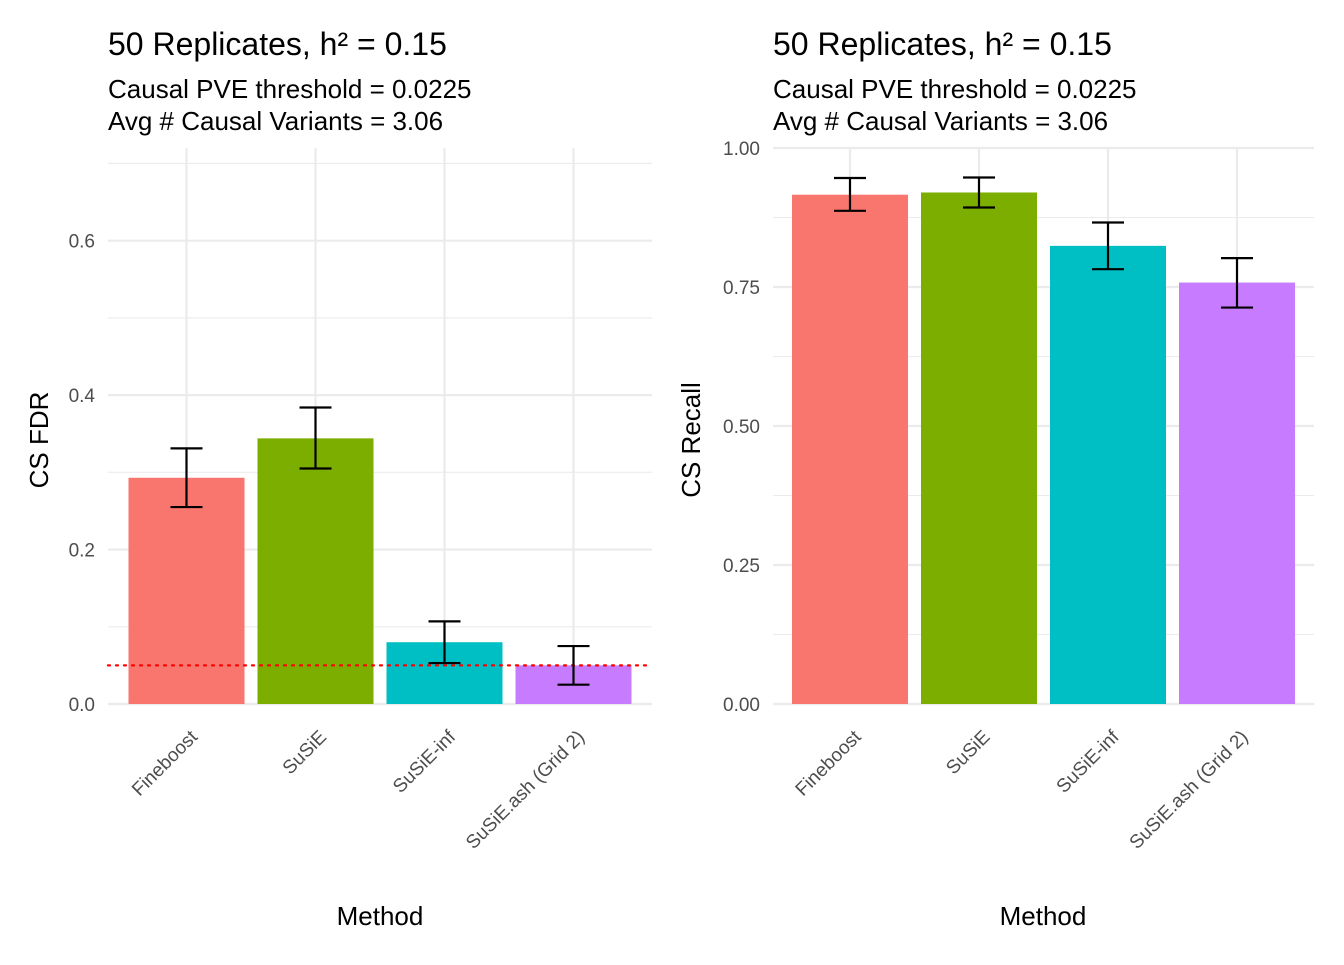 This screenshot has width=1344, height=965. What do you see at coordinates (741, 427) in the screenshot?
I see `y-tick-label: 0.50` at bounding box center [741, 427].